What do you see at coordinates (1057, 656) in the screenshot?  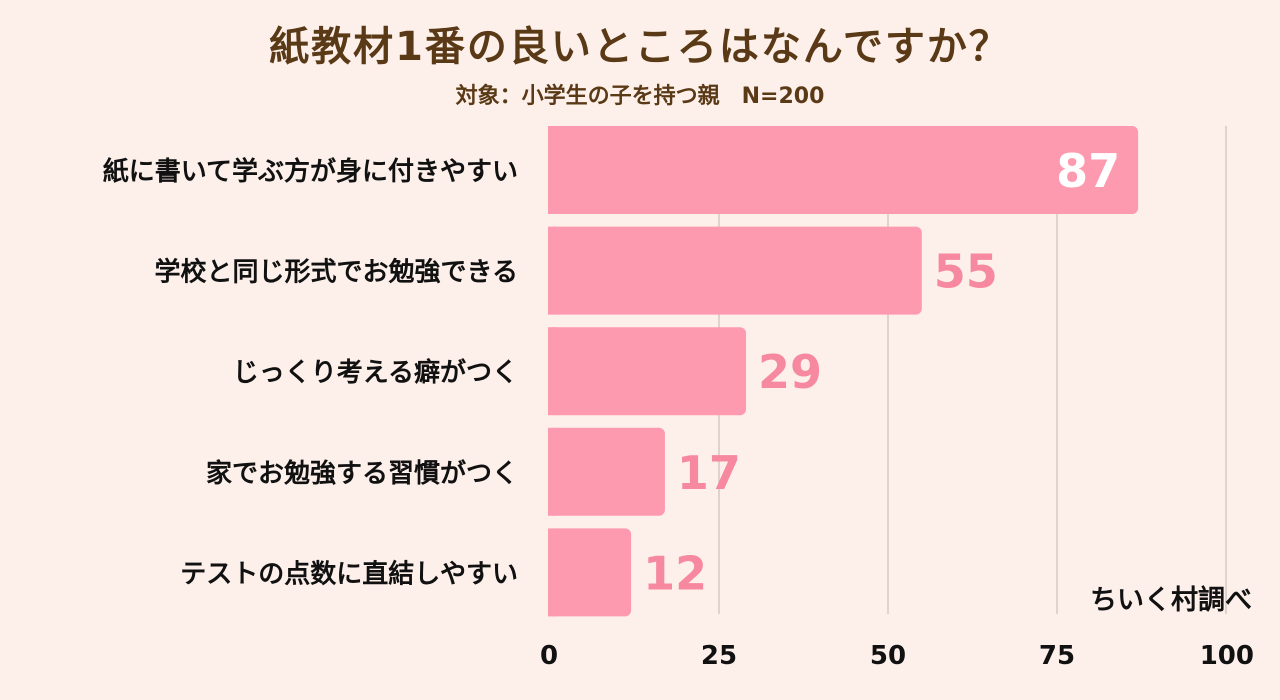 I see `x-tick-label: 75` at bounding box center [1057, 656].